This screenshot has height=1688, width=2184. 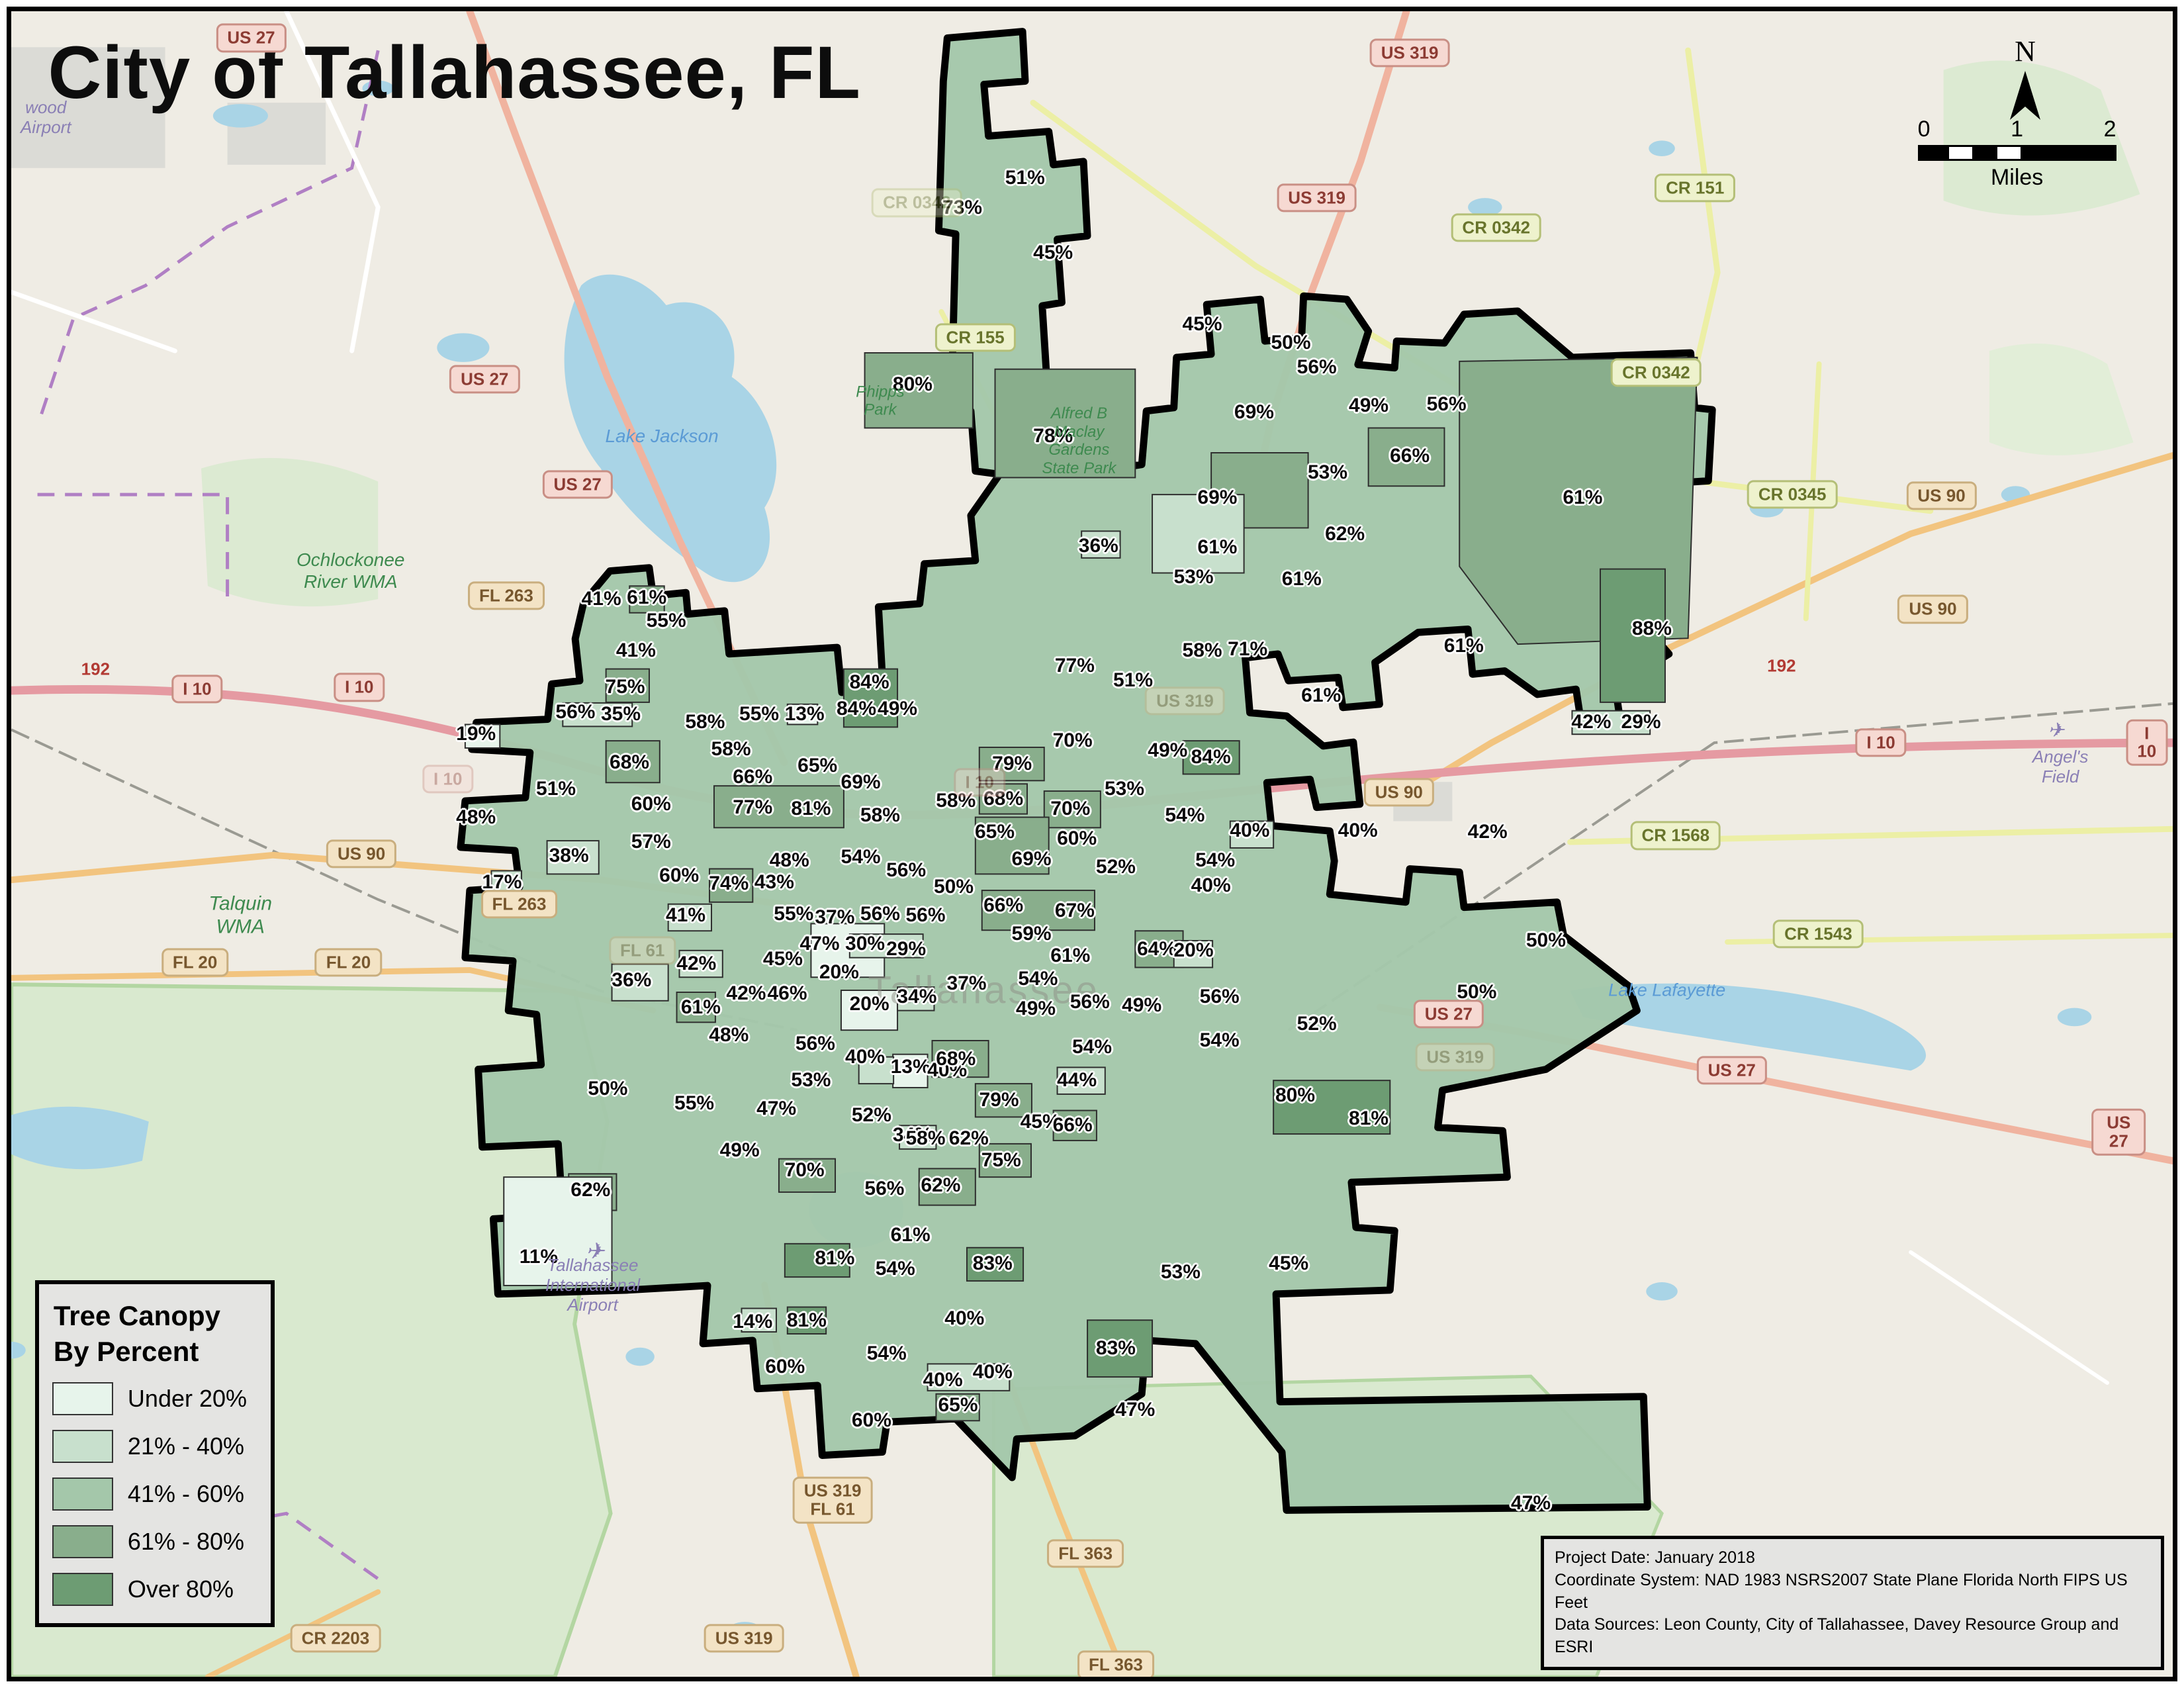 I want to click on place-label: Lake Lafayette, so click(x=1667, y=990).